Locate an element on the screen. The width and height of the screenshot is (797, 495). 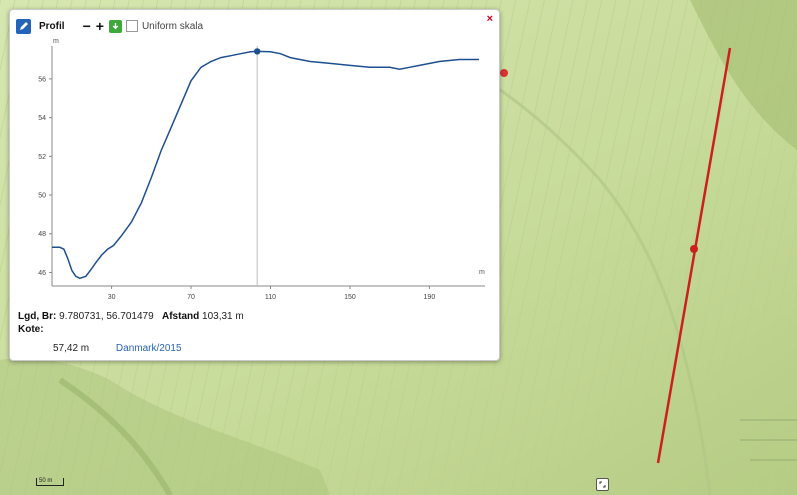
elevation-row: 57,42 m Danmark/2015 is located at coordinates (117, 348).